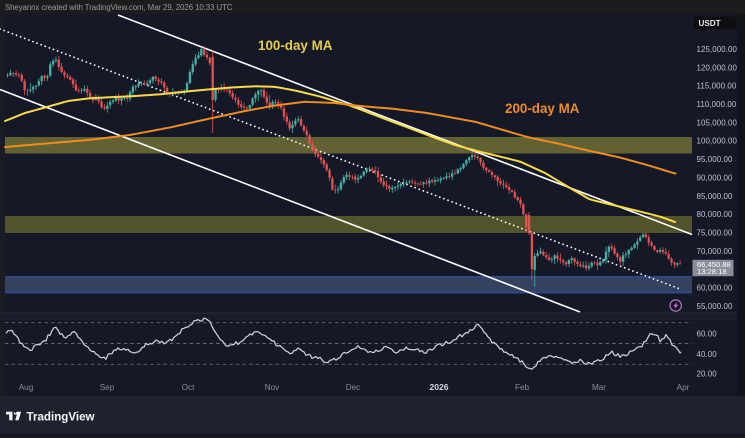  Describe the element at coordinates (712, 271) in the screenshot. I see `svg-text: 13:28:18` at that location.